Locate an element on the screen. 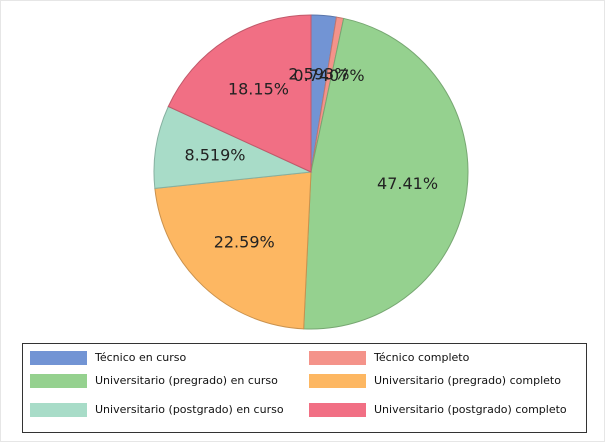 This screenshot has width=605, height=442. legend-label: Universitario (postgrado) en curso is located at coordinates (189, 409).